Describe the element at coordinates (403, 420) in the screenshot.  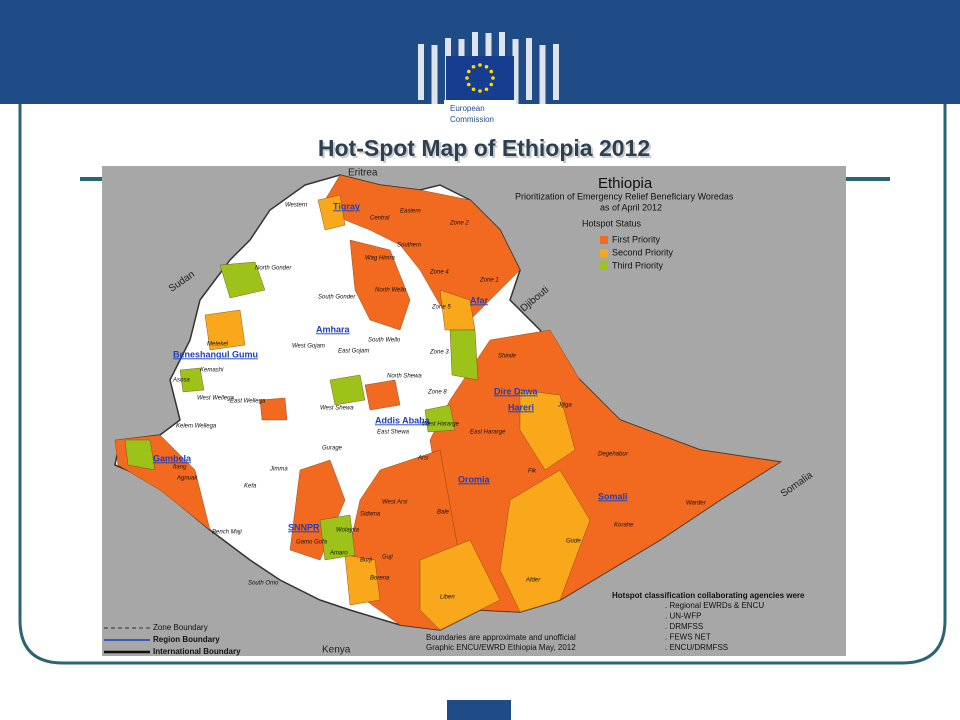
I see `region-label: Addis Ababa` at that location.